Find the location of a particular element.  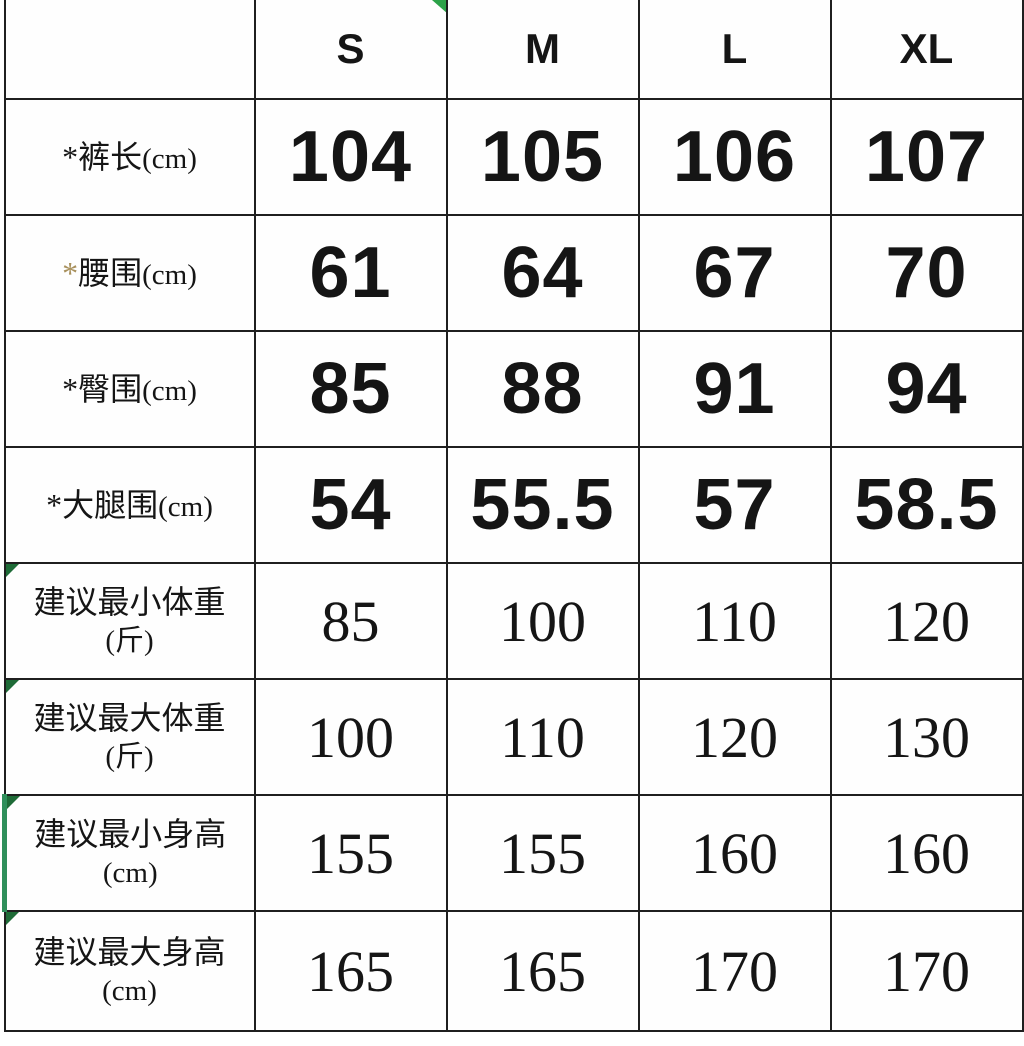

row-label-max-weight: 建议最大体重 (斤) is located at coordinates (129, 737).